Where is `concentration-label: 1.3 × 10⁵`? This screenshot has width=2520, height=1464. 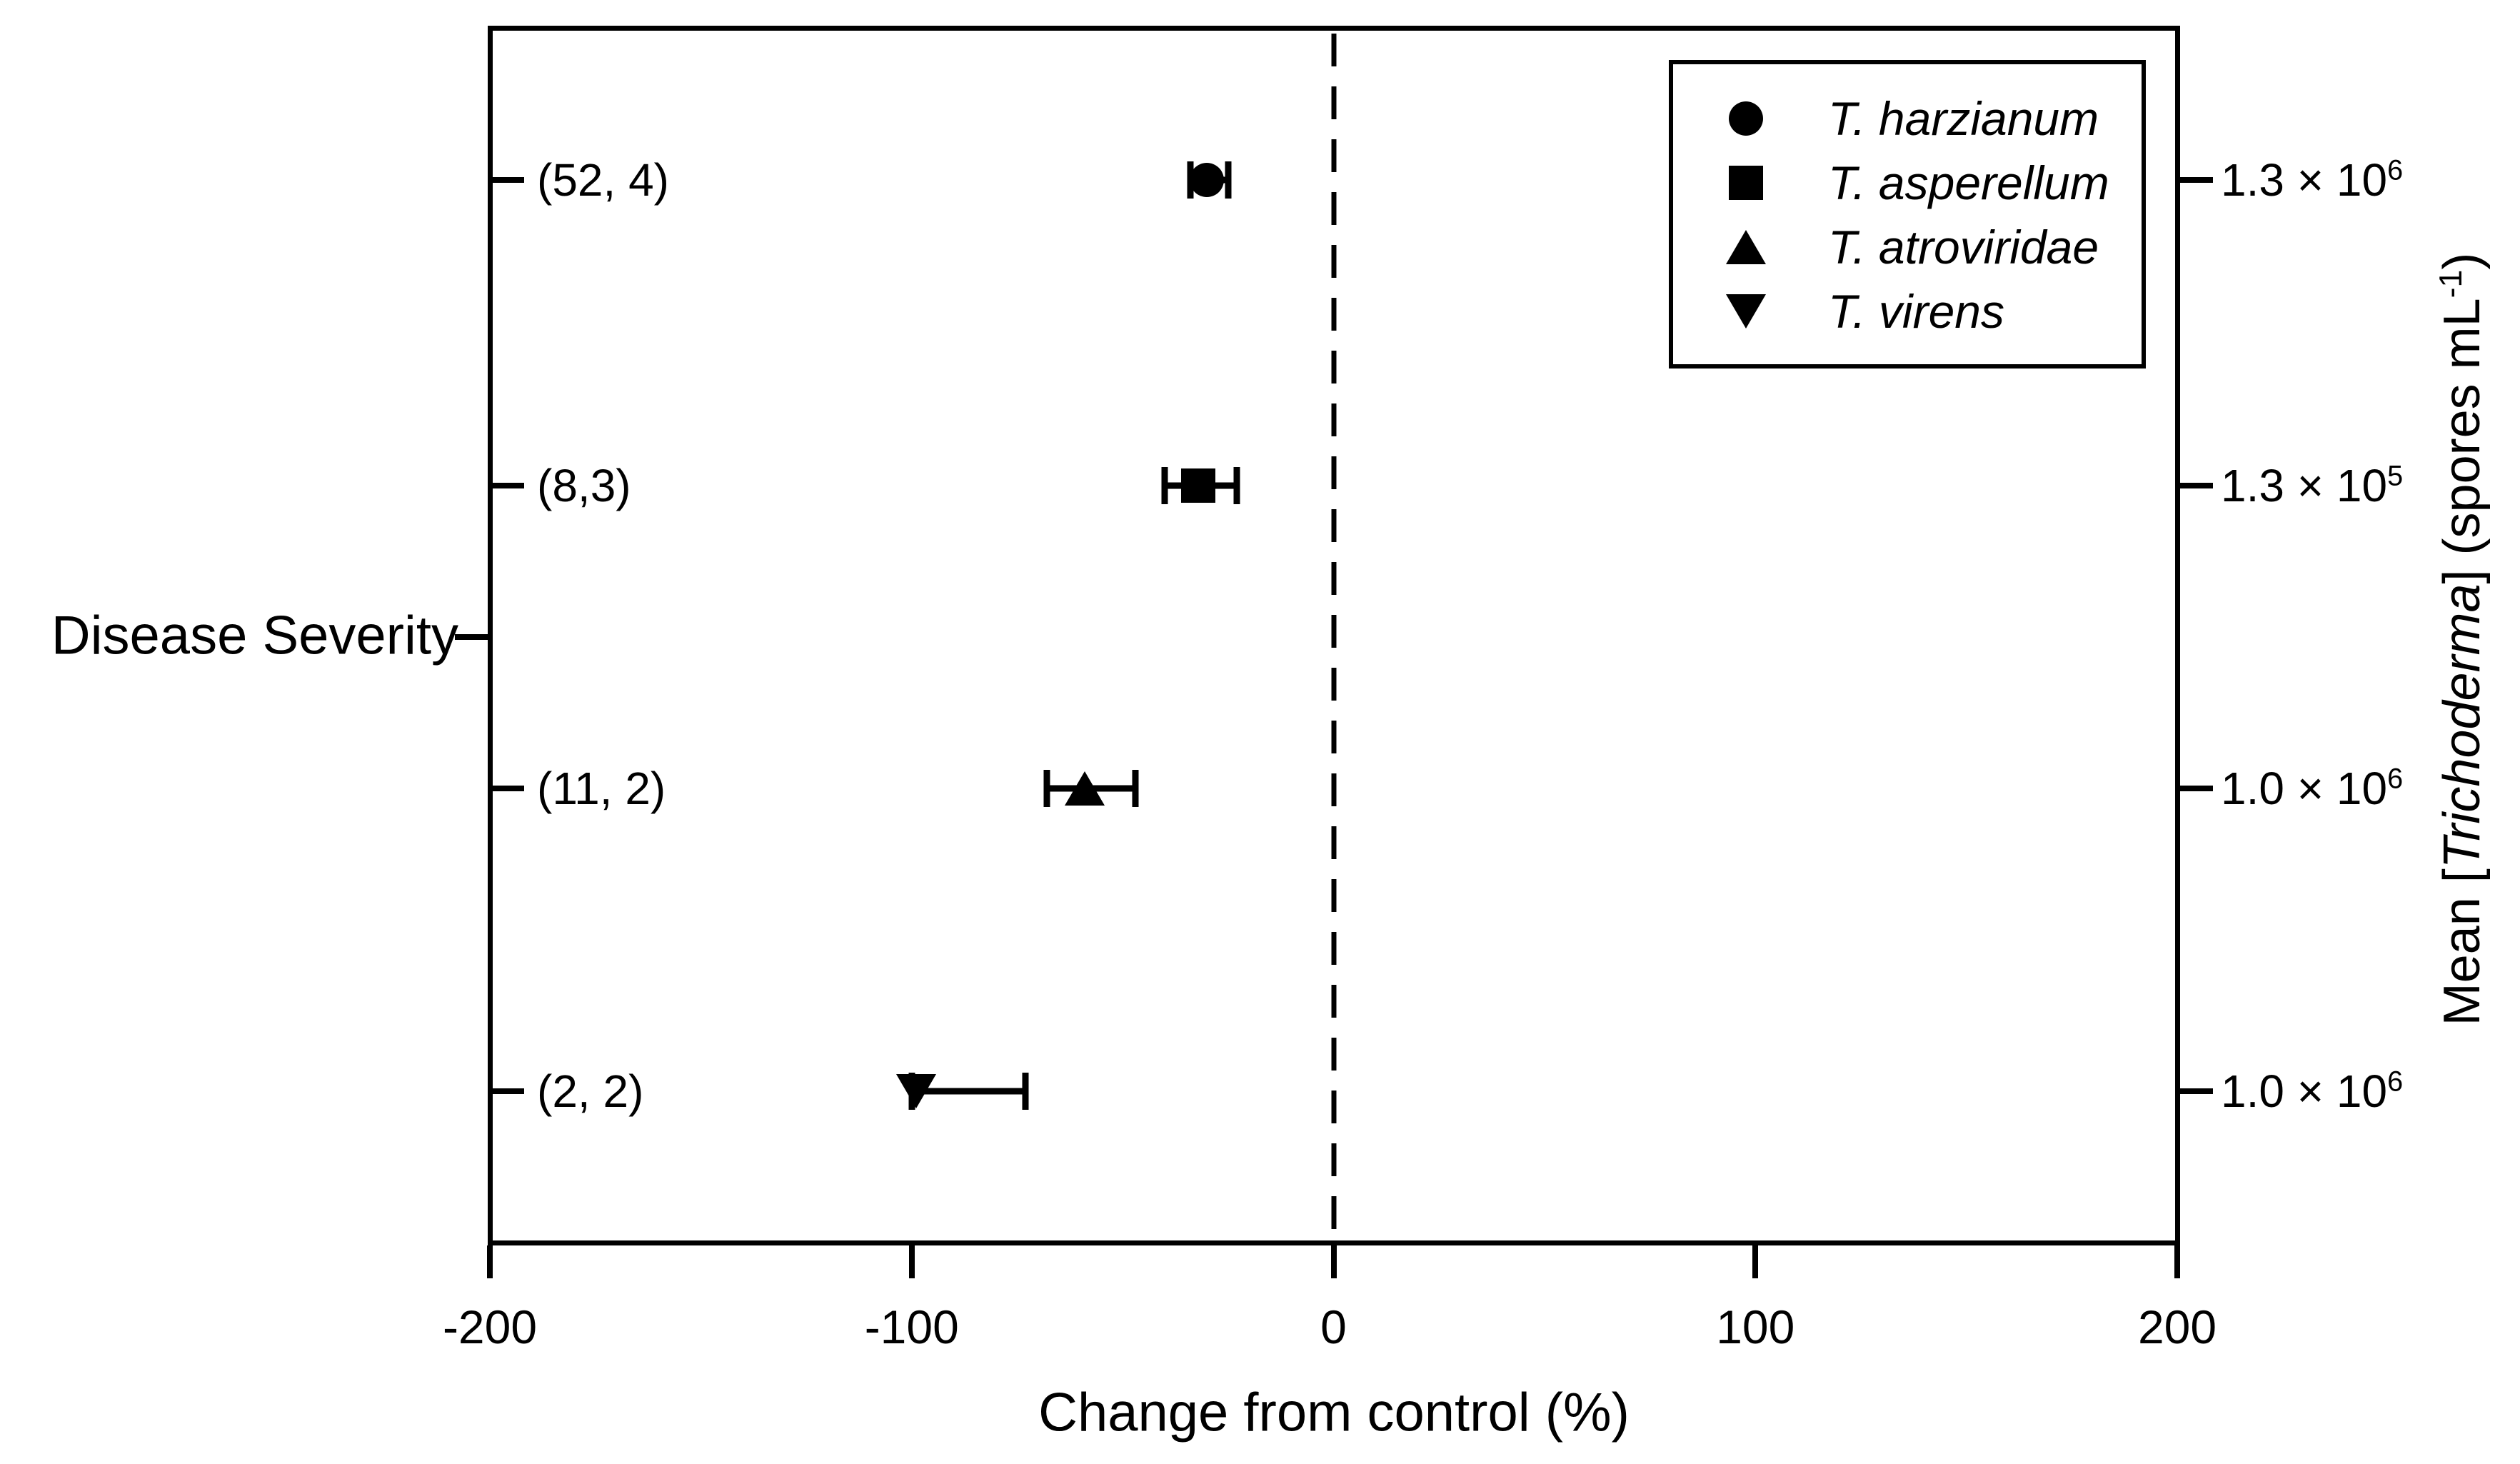 concentration-label: 1.3 × 10⁵ is located at coordinates (2312, 485).